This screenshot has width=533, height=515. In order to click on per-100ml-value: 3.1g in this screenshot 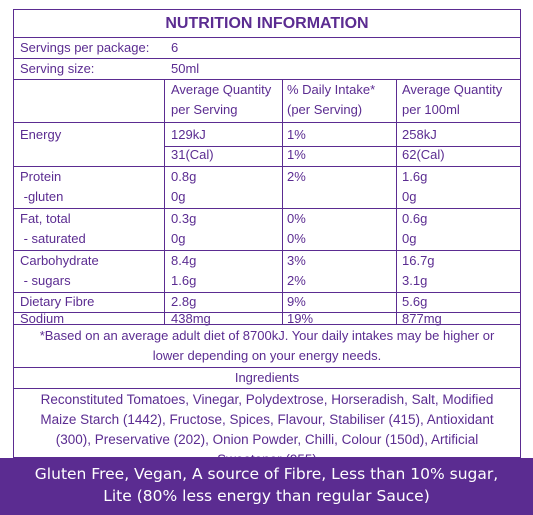, I will do `click(415, 280)`.